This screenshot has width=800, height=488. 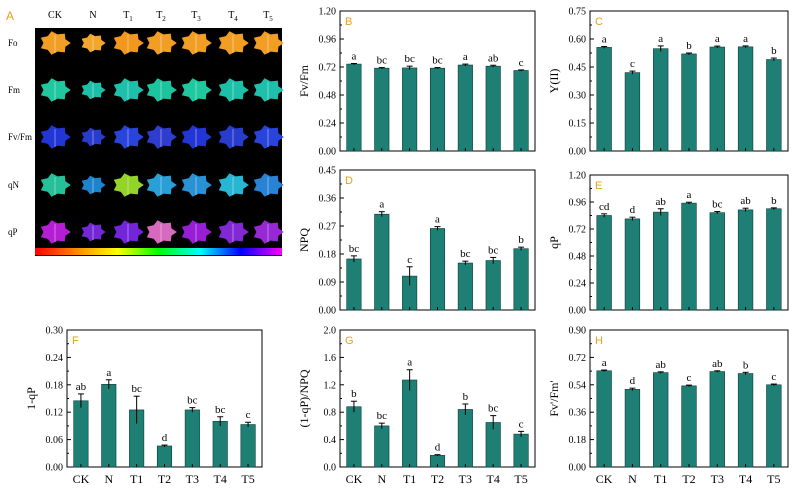 I want to click on y-tick-label: 0.60, so click(x=578, y=40).